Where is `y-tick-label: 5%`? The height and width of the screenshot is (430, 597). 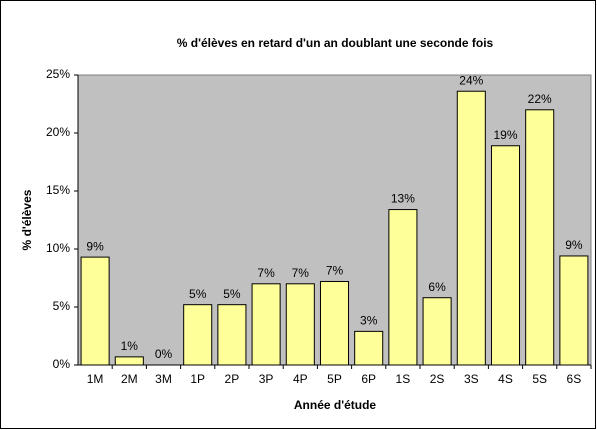 y-tick-label: 5% is located at coordinates (62, 306).